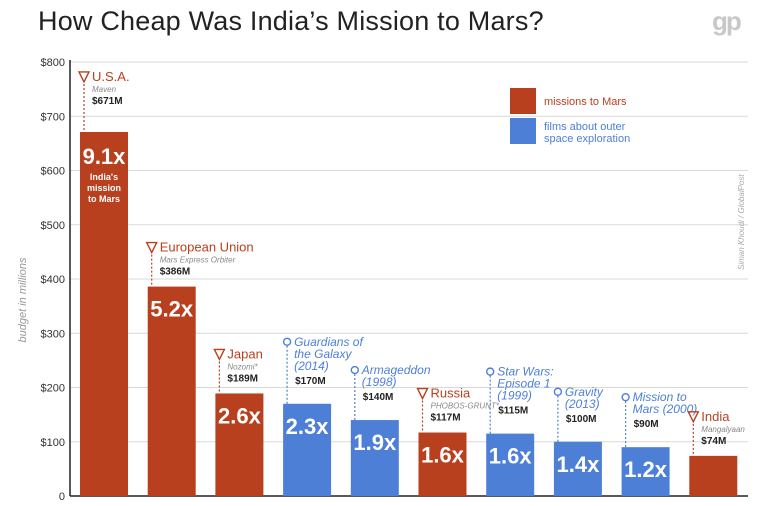  Describe the element at coordinates (111, 76) in the screenshot. I see `bar-label-name: U.S.A.` at that location.